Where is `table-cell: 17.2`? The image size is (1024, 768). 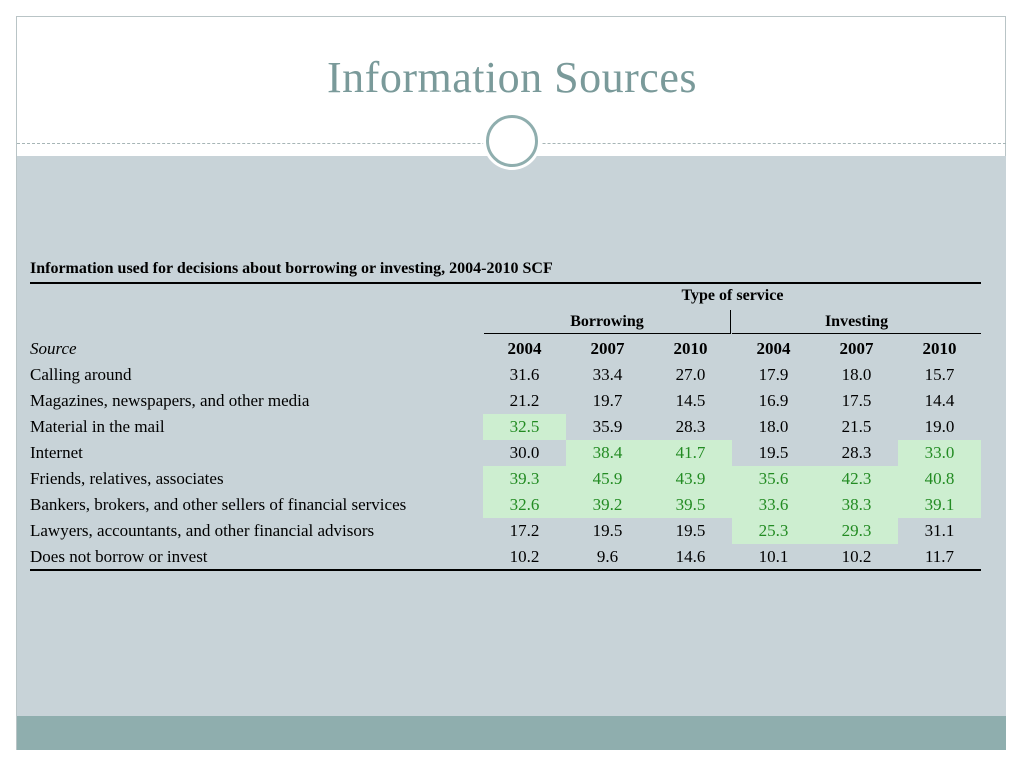
table-cell: 17.2 is located at coordinates (524, 530).